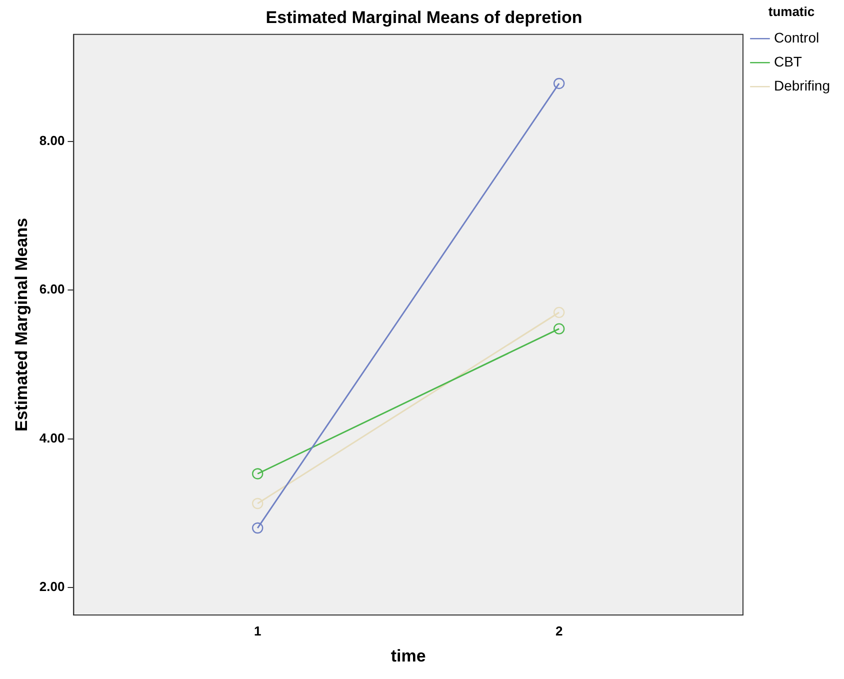 The image size is (844, 679). What do you see at coordinates (559, 630) in the screenshot?
I see `x-tick-label: 2` at bounding box center [559, 630].